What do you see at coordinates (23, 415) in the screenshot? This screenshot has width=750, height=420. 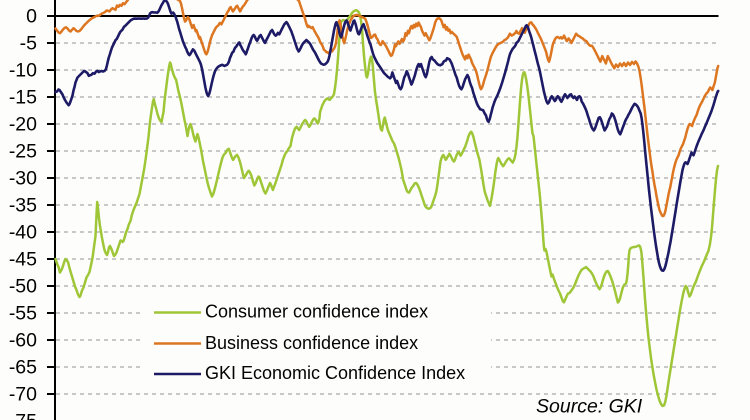 I see `svg-text: -75` at bounding box center [23, 415].